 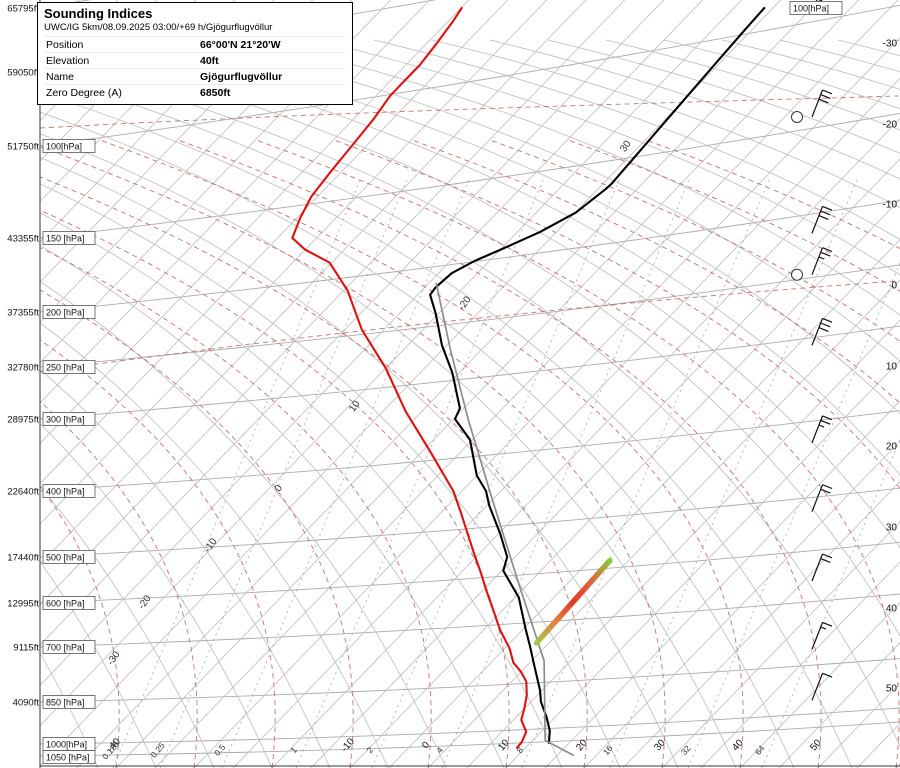 I want to click on mixing-ratio-line, so click(x=830, y=603).